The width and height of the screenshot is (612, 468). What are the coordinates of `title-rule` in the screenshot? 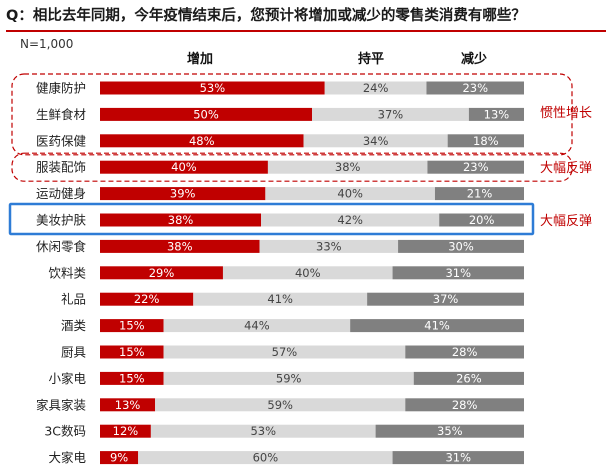 It's located at (306, 31).